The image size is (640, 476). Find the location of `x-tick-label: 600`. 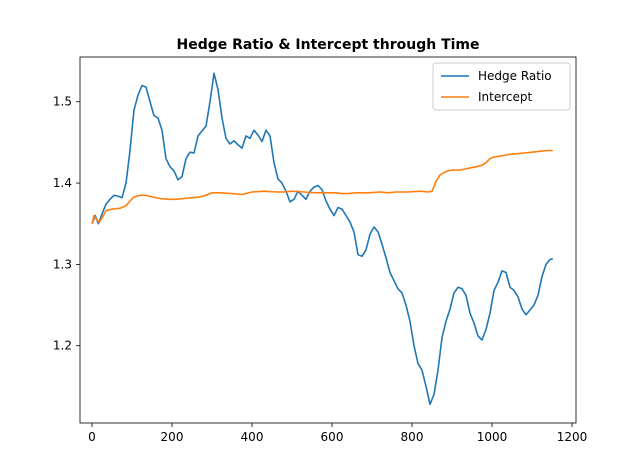

x-tick-label: 600 is located at coordinates (332, 437).